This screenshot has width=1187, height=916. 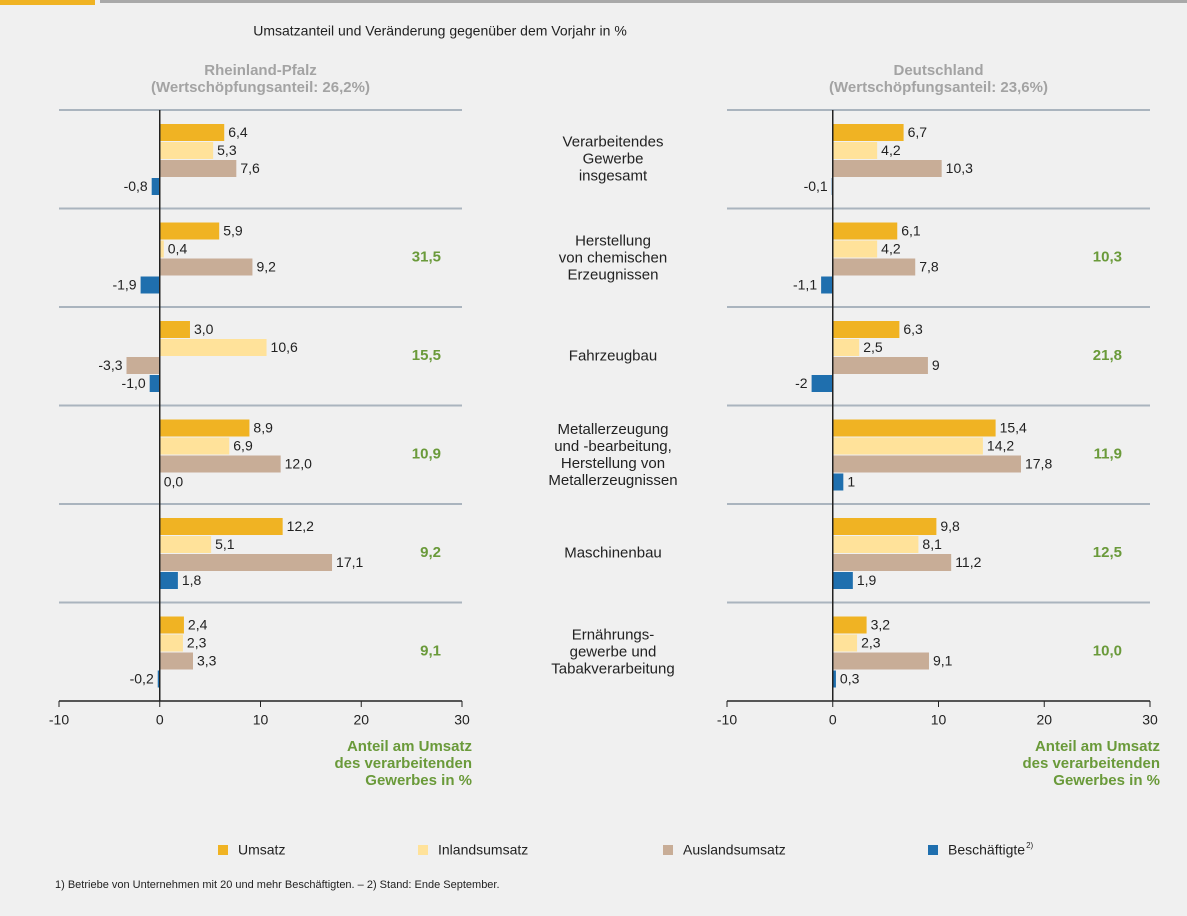 I want to click on share-label: 11,9, so click(x=1108, y=454).